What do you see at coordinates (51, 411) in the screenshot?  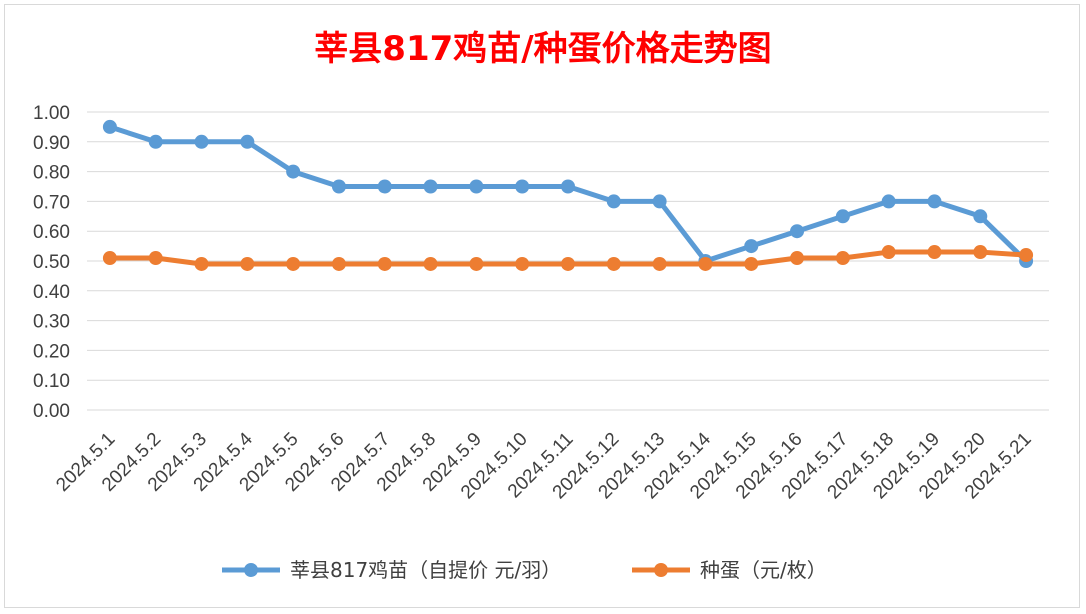 I see `y-tick-label: 0.00` at bounding box center [51, 411].